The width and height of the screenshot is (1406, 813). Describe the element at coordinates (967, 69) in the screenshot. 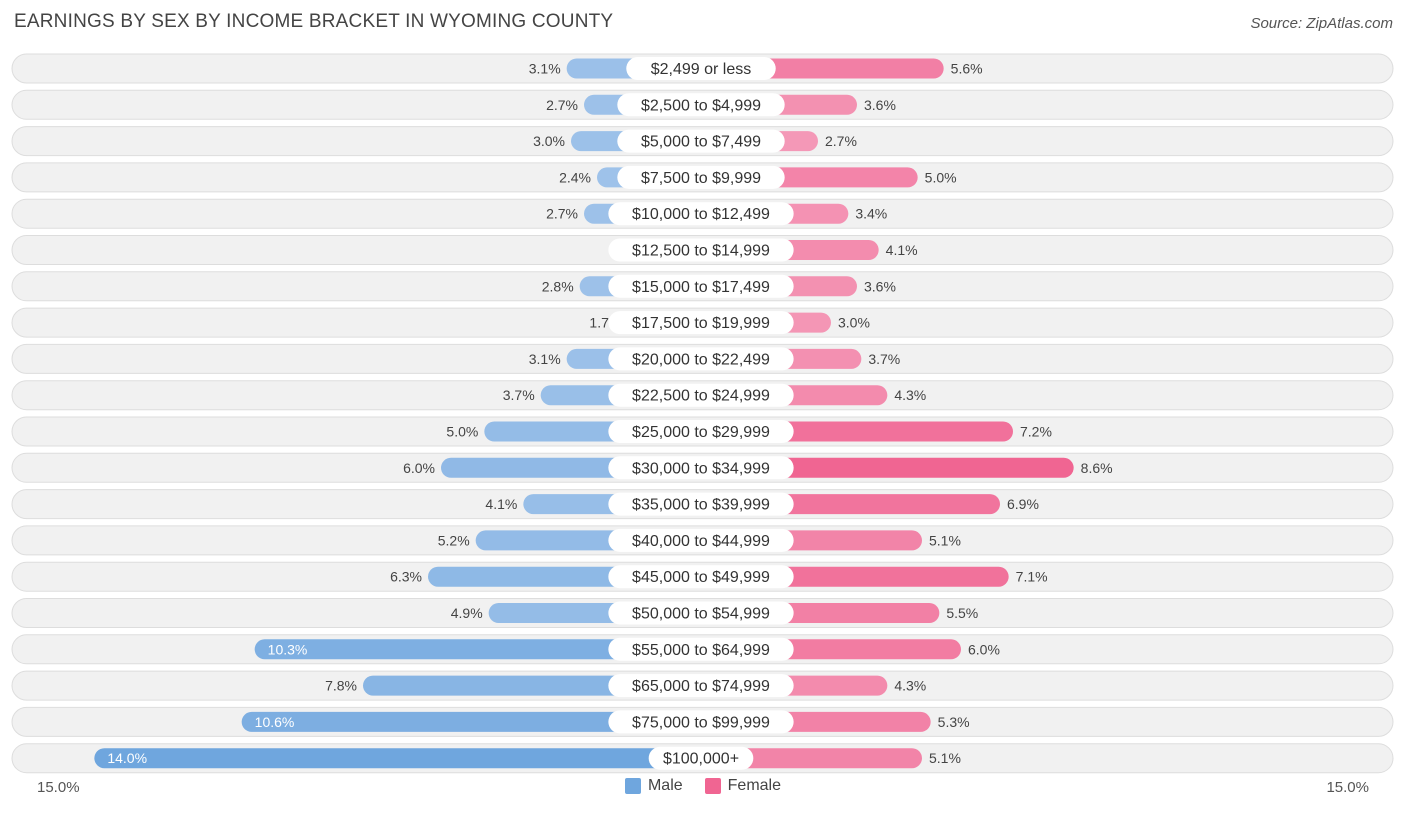

I see `female-value-label: 5.6%` at that location.